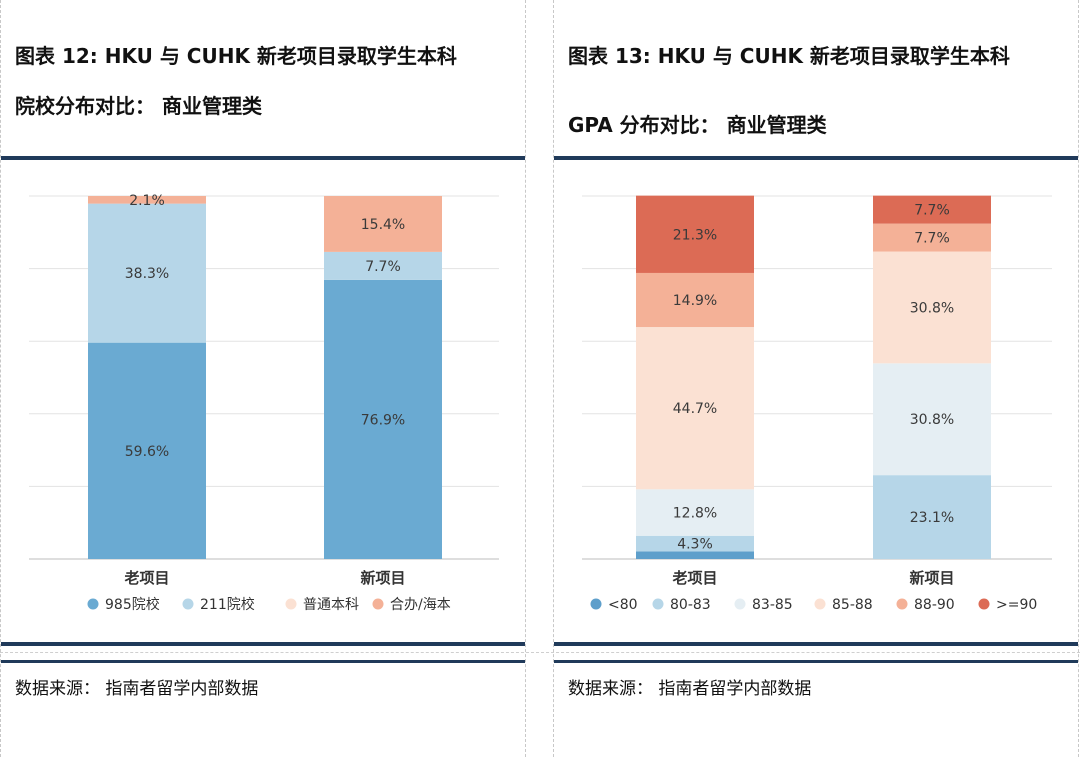 This screenshot has height=757, width=1080. What do you see at coordinates (132, 604) in the screenshot?
I see `legend-label: 985院校` at bounding box center [132, 604].